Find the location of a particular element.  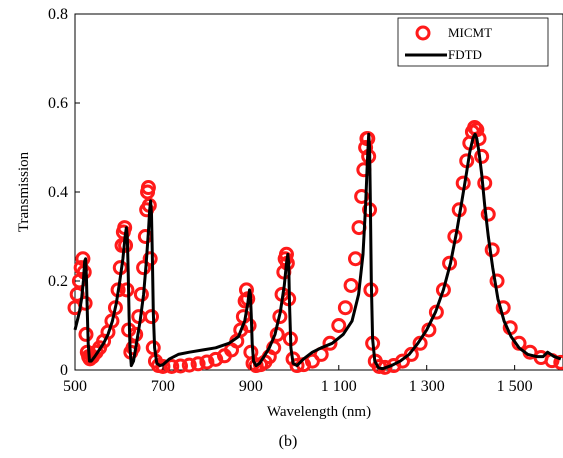

y-axis: 0 0.2 0.4 0.6 0.8 is located at coordinates (64, 192).